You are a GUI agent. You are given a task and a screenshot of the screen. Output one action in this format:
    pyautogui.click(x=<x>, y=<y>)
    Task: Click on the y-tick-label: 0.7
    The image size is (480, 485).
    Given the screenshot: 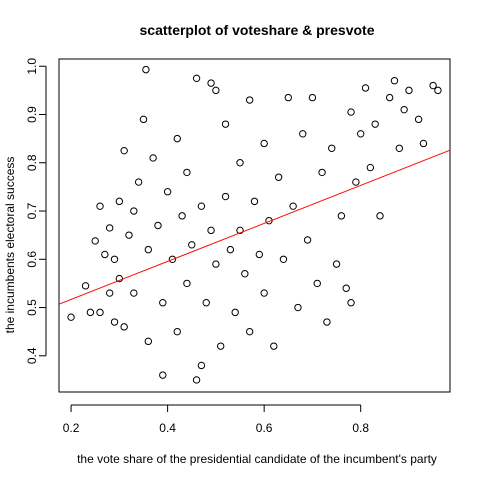 What is the action you would take?
    pyautogui.click(x=32, y=210)
    